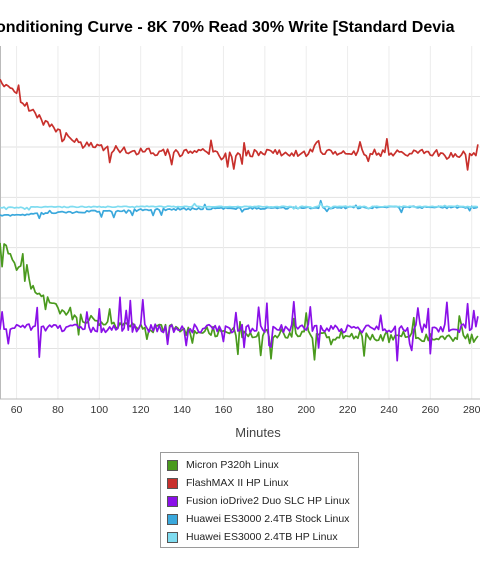  I want to click on x-tick-label-11: 280, so click(471, 410).